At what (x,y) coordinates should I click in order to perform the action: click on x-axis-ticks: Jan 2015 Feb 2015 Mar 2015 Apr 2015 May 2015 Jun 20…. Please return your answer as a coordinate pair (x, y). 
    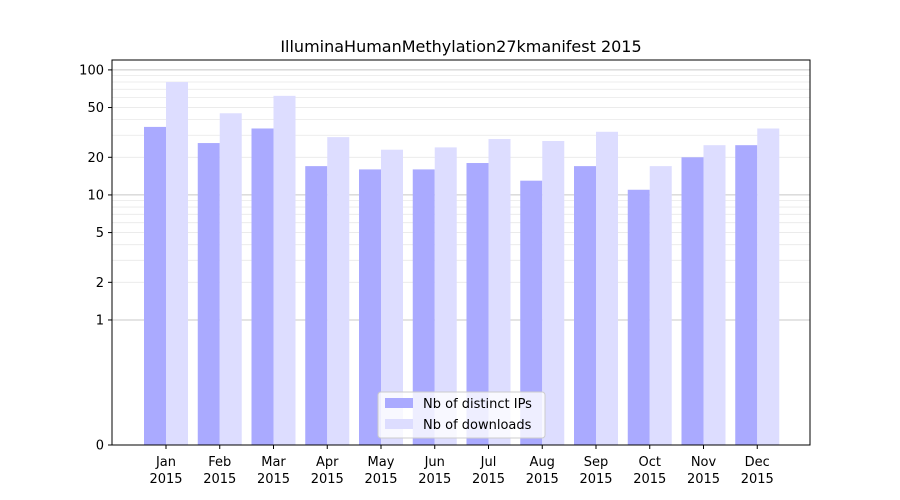
    Looking at the image, I should click on (461, 466).